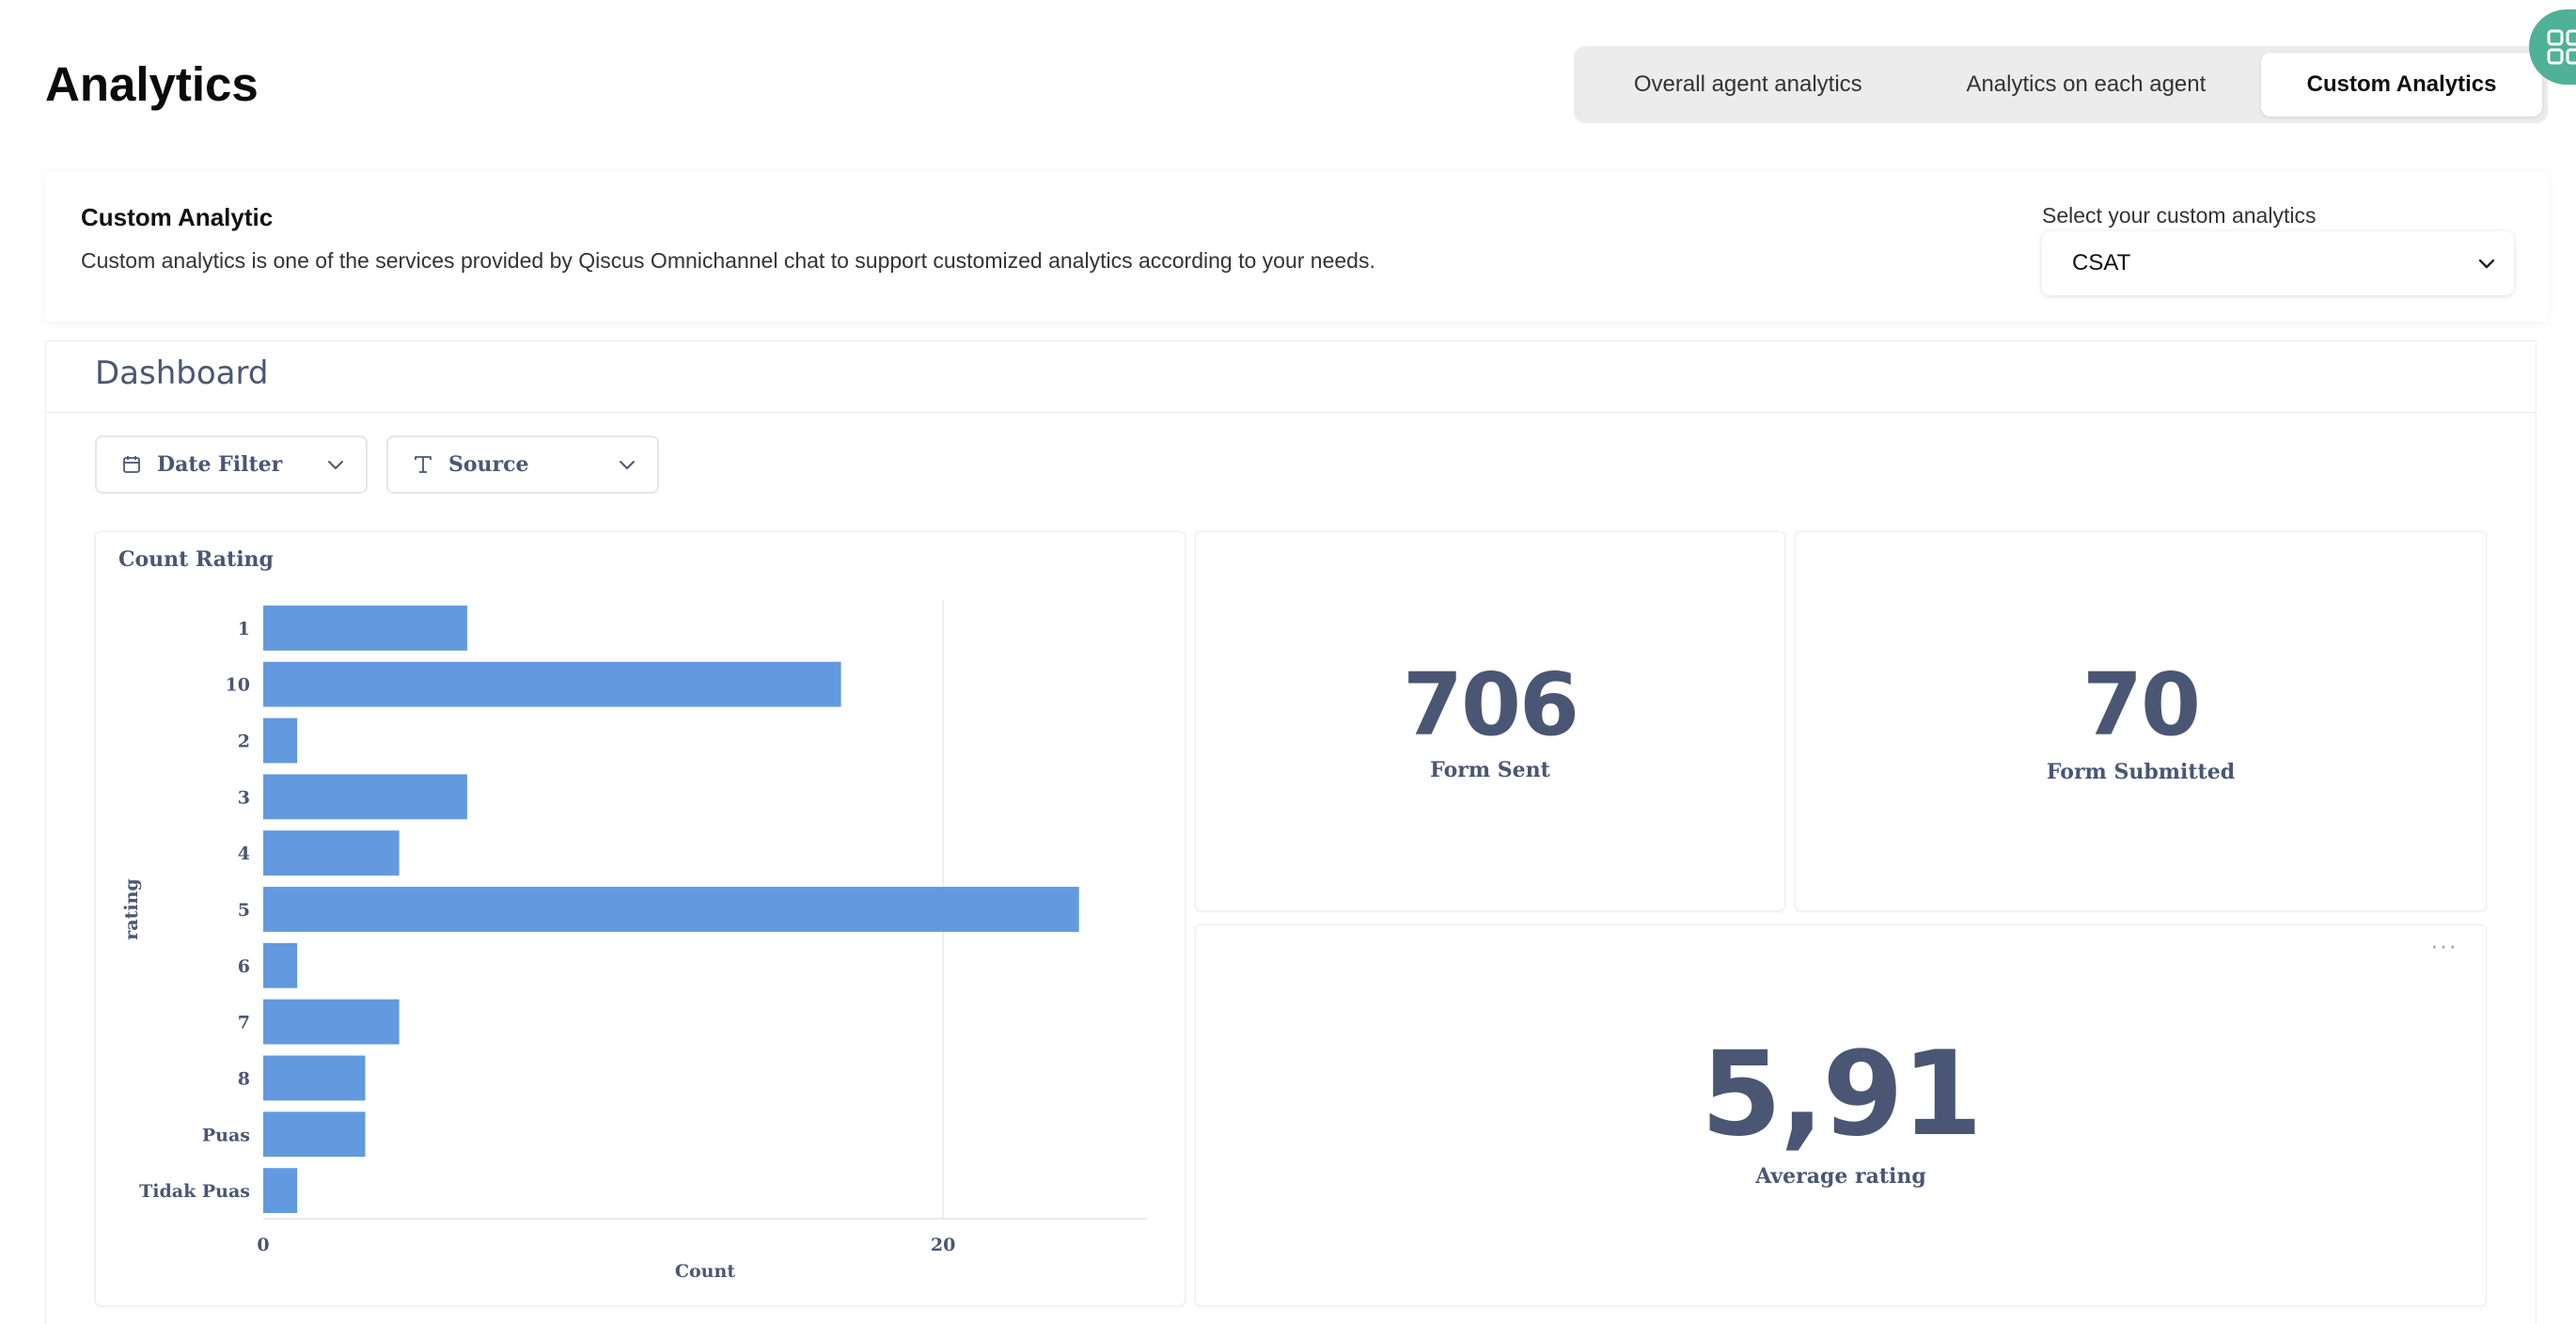 Image resolution: width=2576 pixels, height=1324 pixels. Describe the element at coordinates (196, 559) in the screenshot. I see `chart-title: Count Rating` at that location.